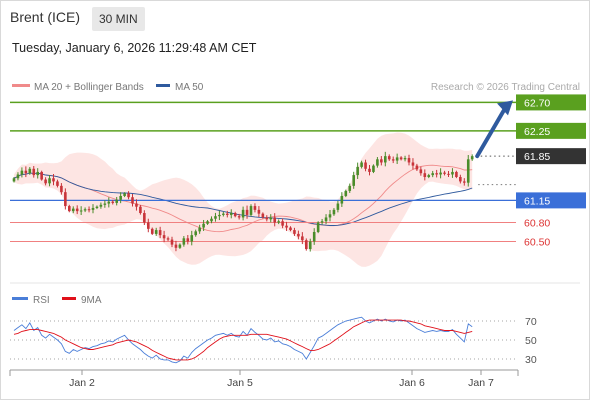  What do you see at coordinates (240, 383) in the screenshot?
I see `x-tick-label: Jan 5` at bounding box center [240, 383].